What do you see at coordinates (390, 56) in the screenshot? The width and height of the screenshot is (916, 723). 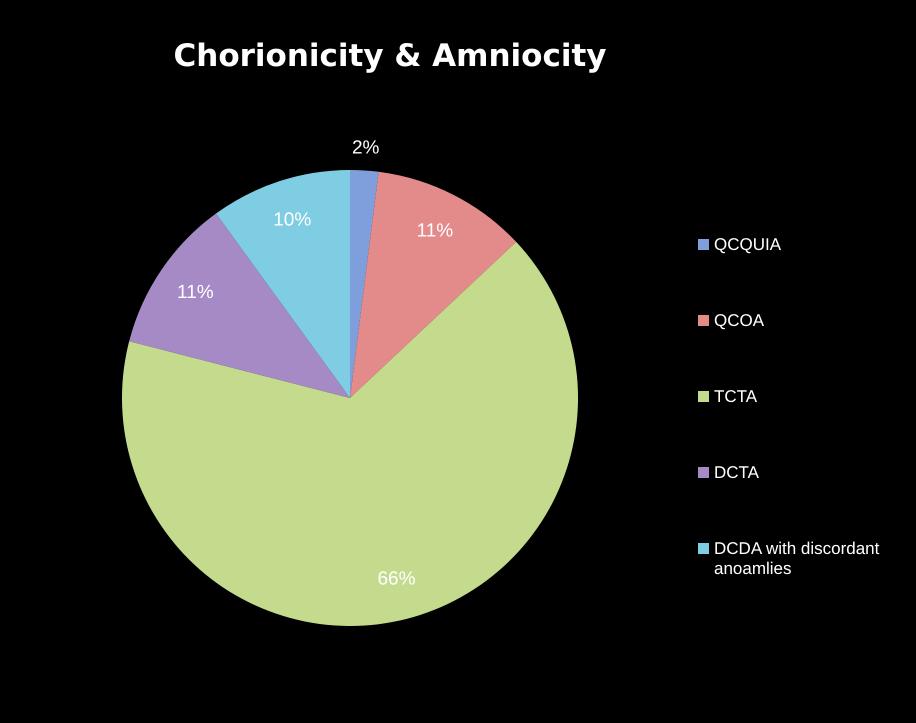 I see `chart-title: Chorionicity & Amniocity` at bounding box center [390, 56].